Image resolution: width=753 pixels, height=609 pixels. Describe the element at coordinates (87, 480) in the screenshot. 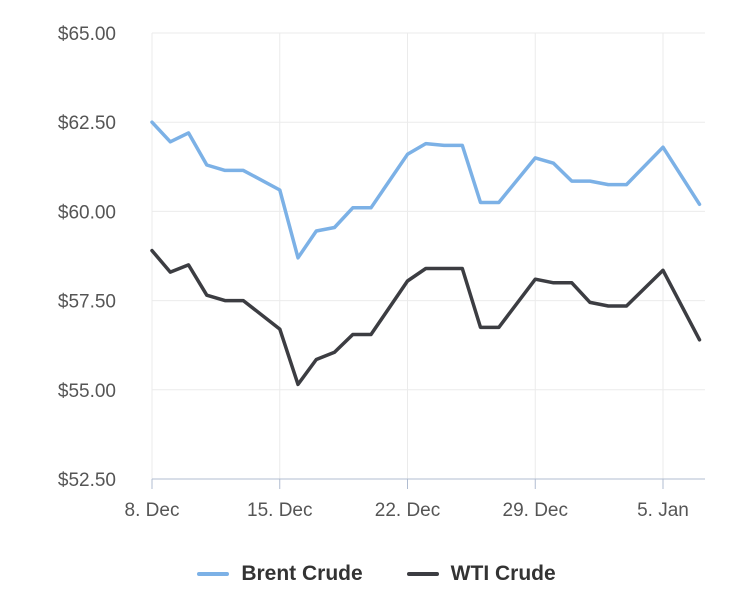

I see `y-tick-label: $52.50` at that location.